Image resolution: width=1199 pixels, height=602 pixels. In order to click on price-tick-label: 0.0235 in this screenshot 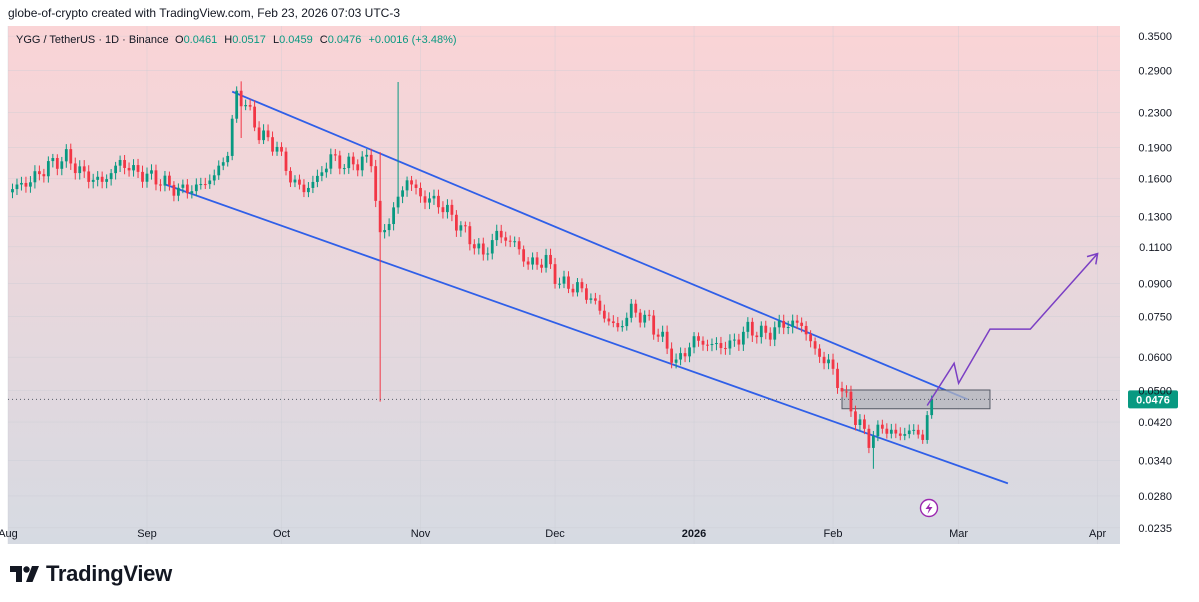, I will do `click(1155, 529)`.